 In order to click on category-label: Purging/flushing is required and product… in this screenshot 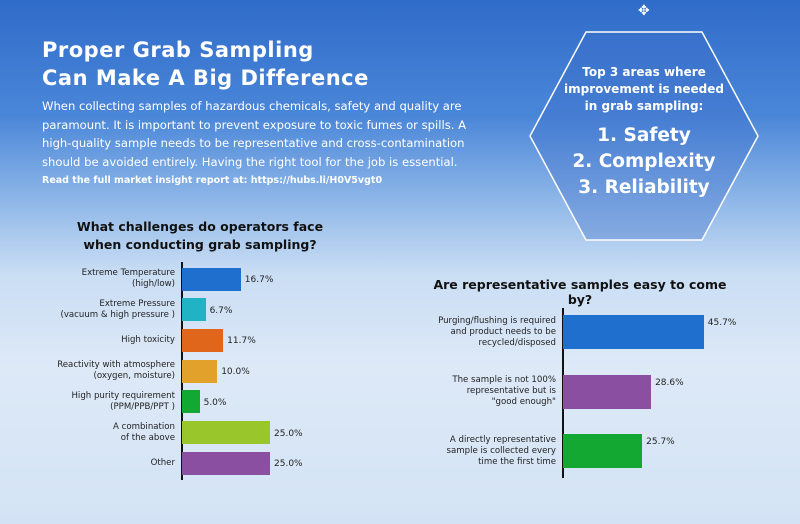, I will do `click(497, 331)`.